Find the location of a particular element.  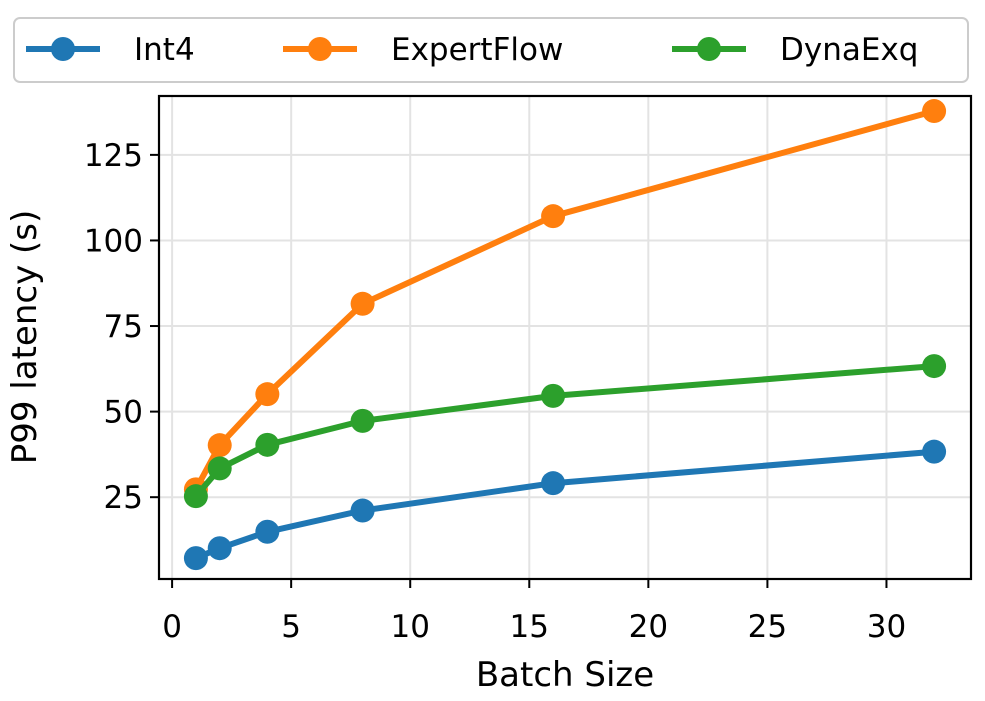

x-tick-label: 5 is located at coordinates (291, 627).